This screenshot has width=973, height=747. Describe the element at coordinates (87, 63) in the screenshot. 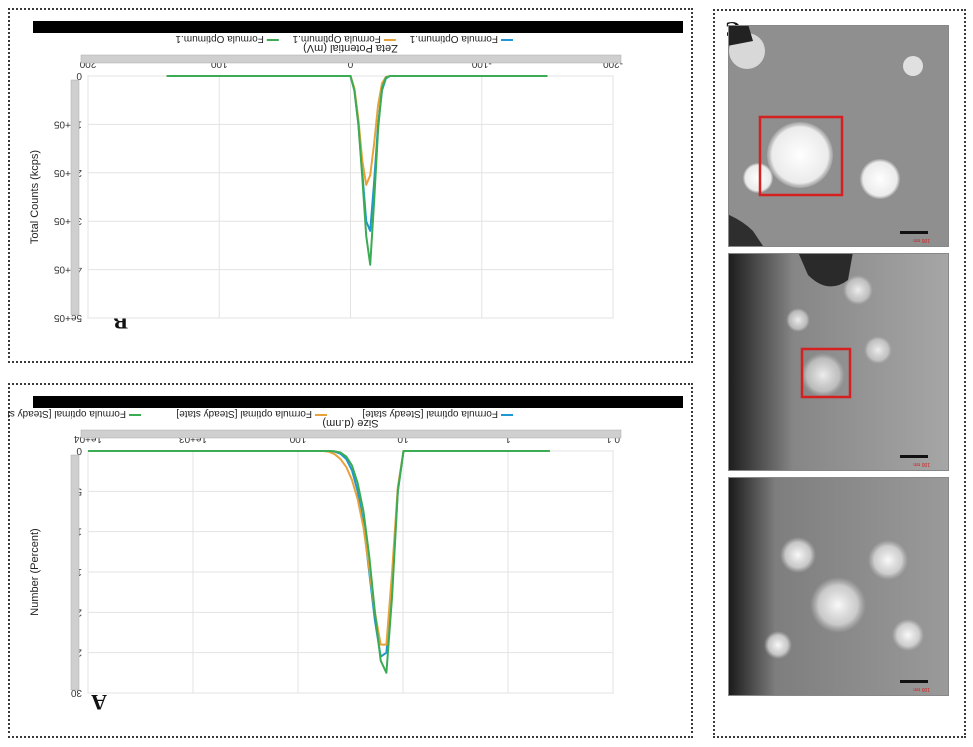

I see `chart-b-x-tick-label: 200` at that location.